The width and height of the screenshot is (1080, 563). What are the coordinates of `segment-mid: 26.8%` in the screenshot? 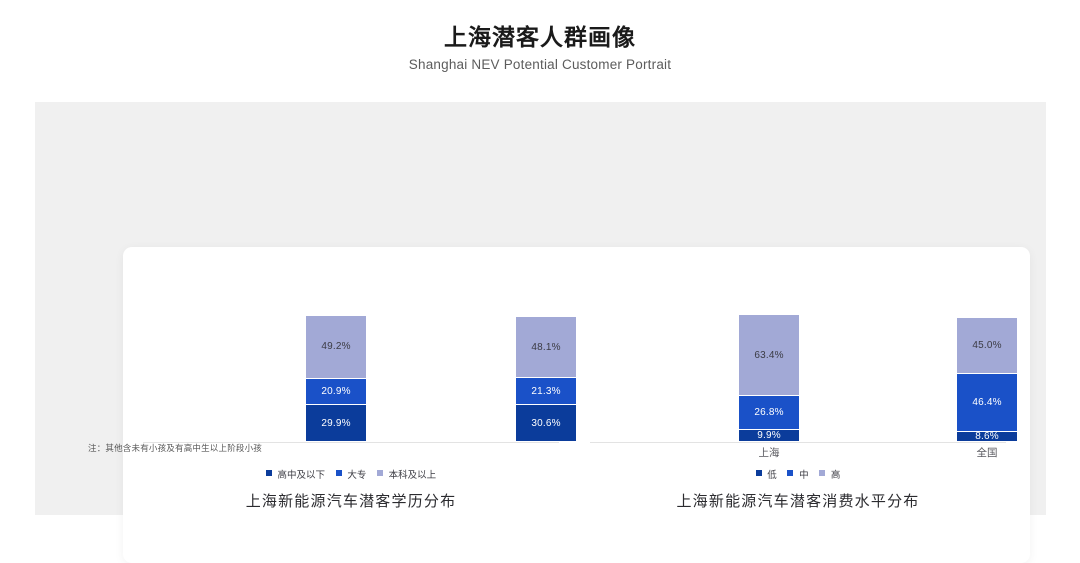 It's located at (769, 412).